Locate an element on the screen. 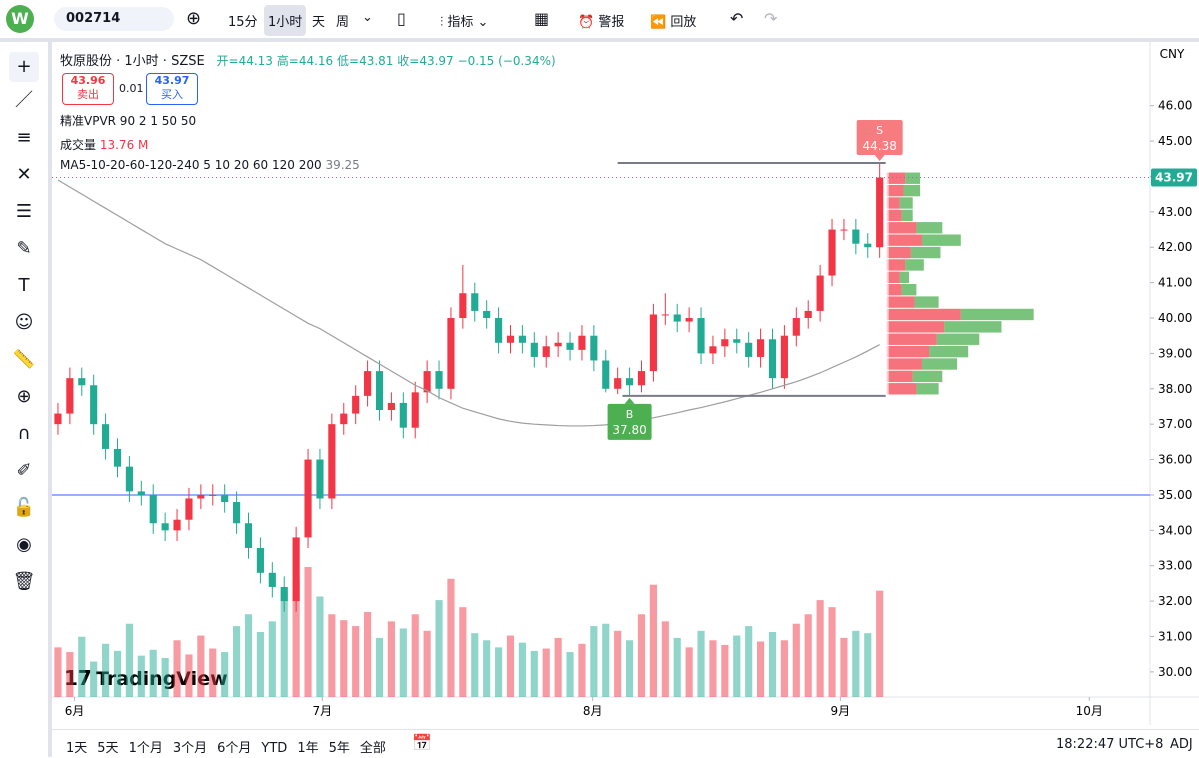 This screenshot has width=1199, height=758. x-tick-label: 9月 is located at coordinates (841, 711).